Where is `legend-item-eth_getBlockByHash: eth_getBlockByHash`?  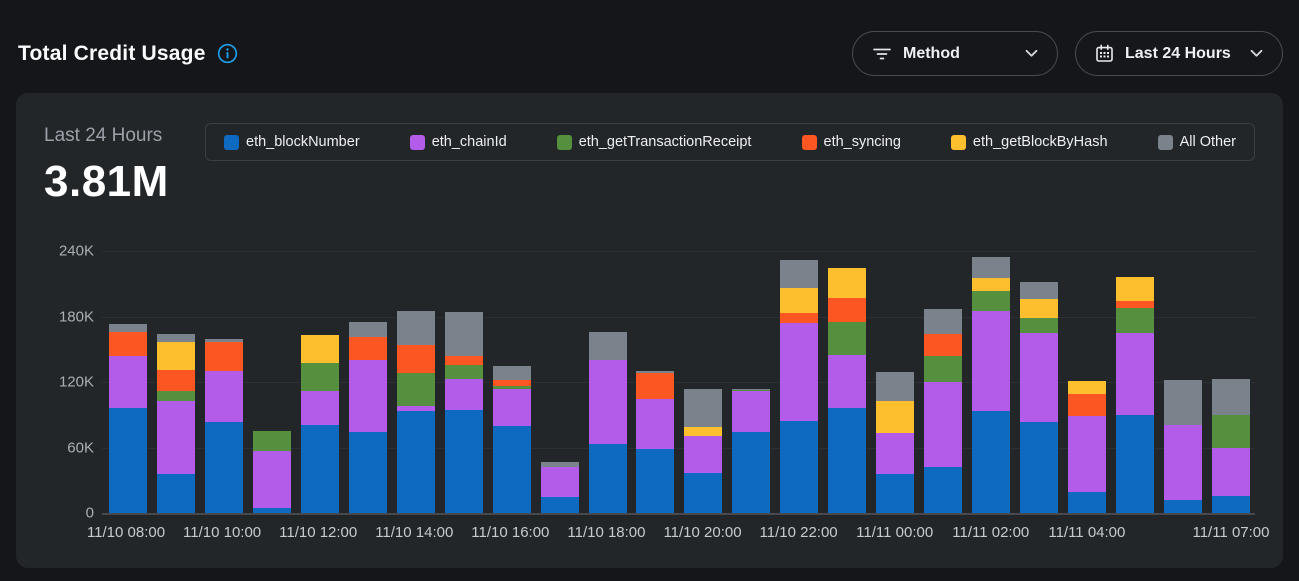 legend-item-eth_getBlockByHash: eth_getBlockByHash is located at coordinates (1029, 142).